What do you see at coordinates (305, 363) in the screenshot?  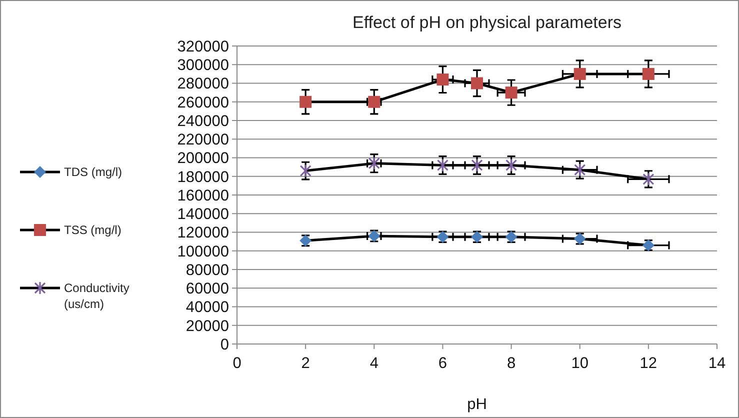 I see `x-tick-label: 2` at bounding box center [305, 363].